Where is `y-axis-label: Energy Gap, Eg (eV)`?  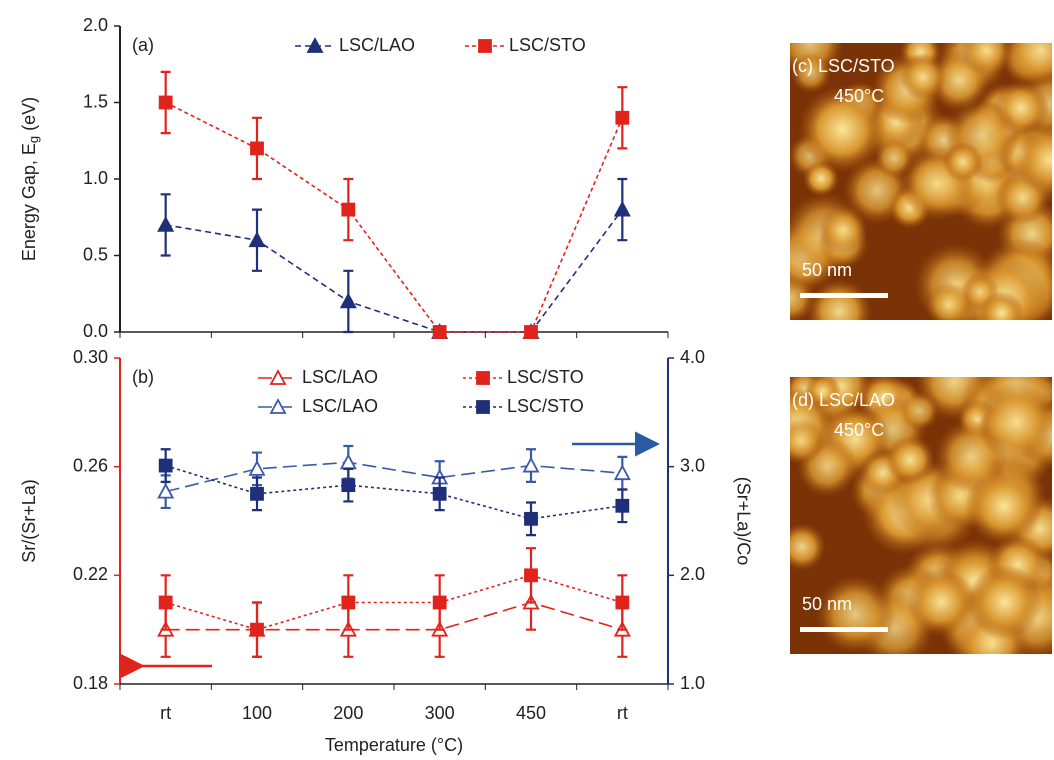 y-axis-label: Energy Gap, Eg (eV) is located at coordinates (30, 179).